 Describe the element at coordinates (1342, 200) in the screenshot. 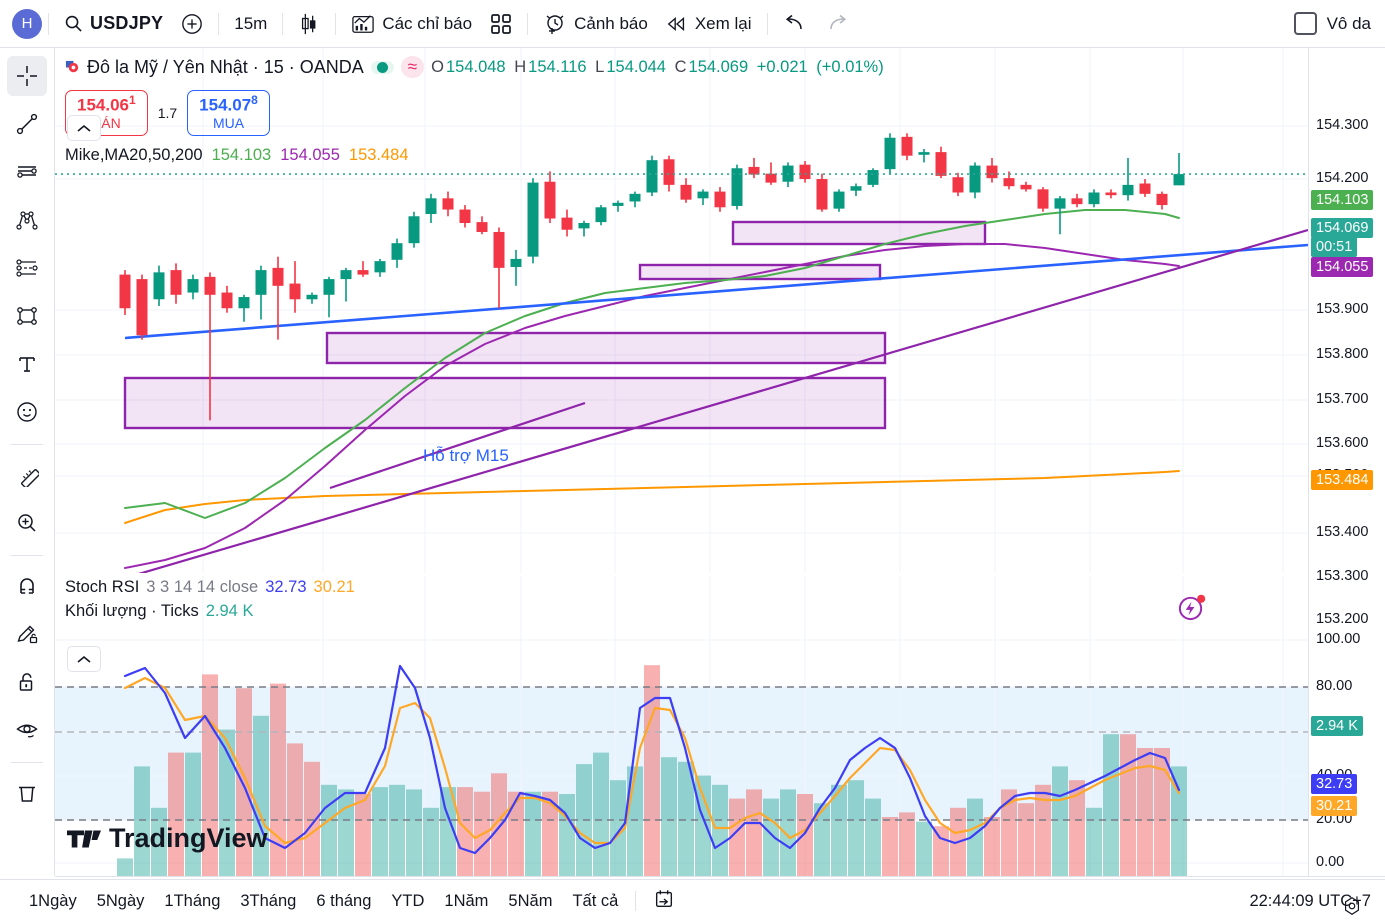

I see `ma20-price-tag: 154.103` at that location.